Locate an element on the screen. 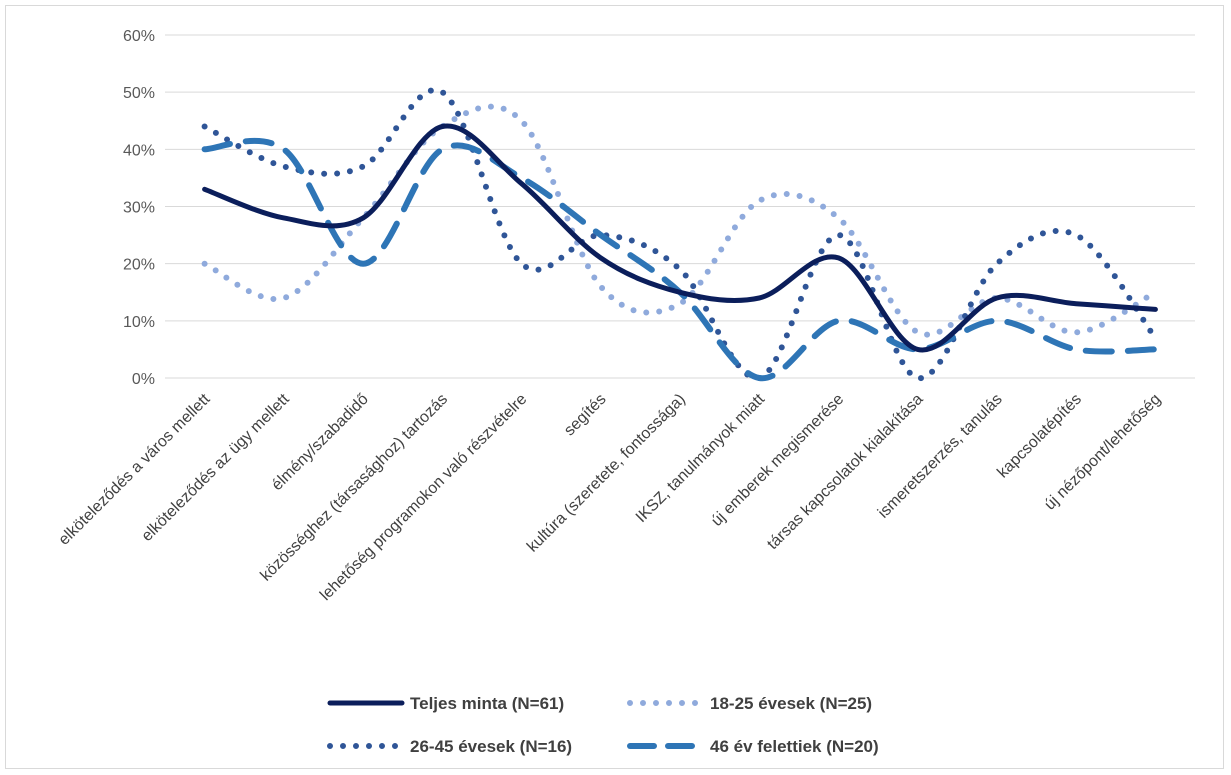  x-tick-label: társas kapcsolatok kialakítása is located at coordinates (845, 472).